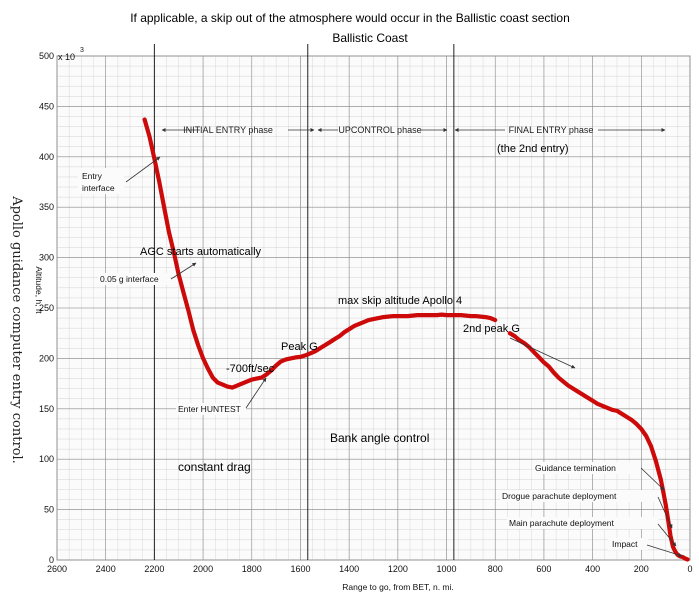 This screenshot has width=699, height=608. What do you see at coordinates (665, 512) in the screenshot?
I see `drogue-leader` at bounding box center [665, 512].